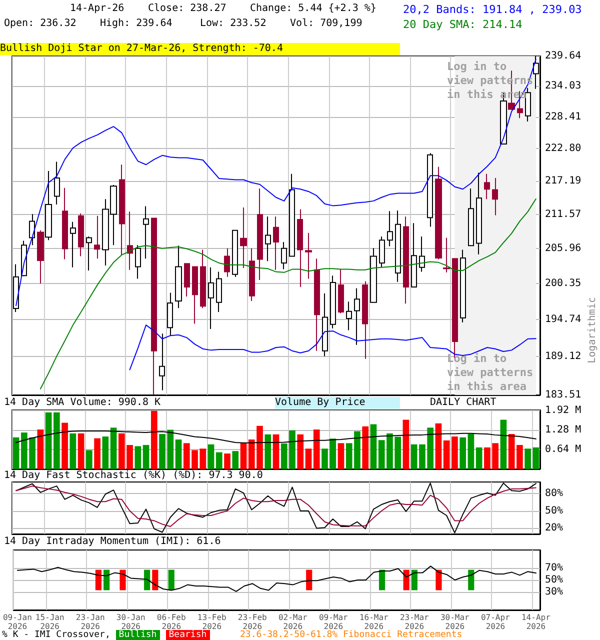 The image size is (600, 640). I want to click on text: Bearish, so click(188, 635).